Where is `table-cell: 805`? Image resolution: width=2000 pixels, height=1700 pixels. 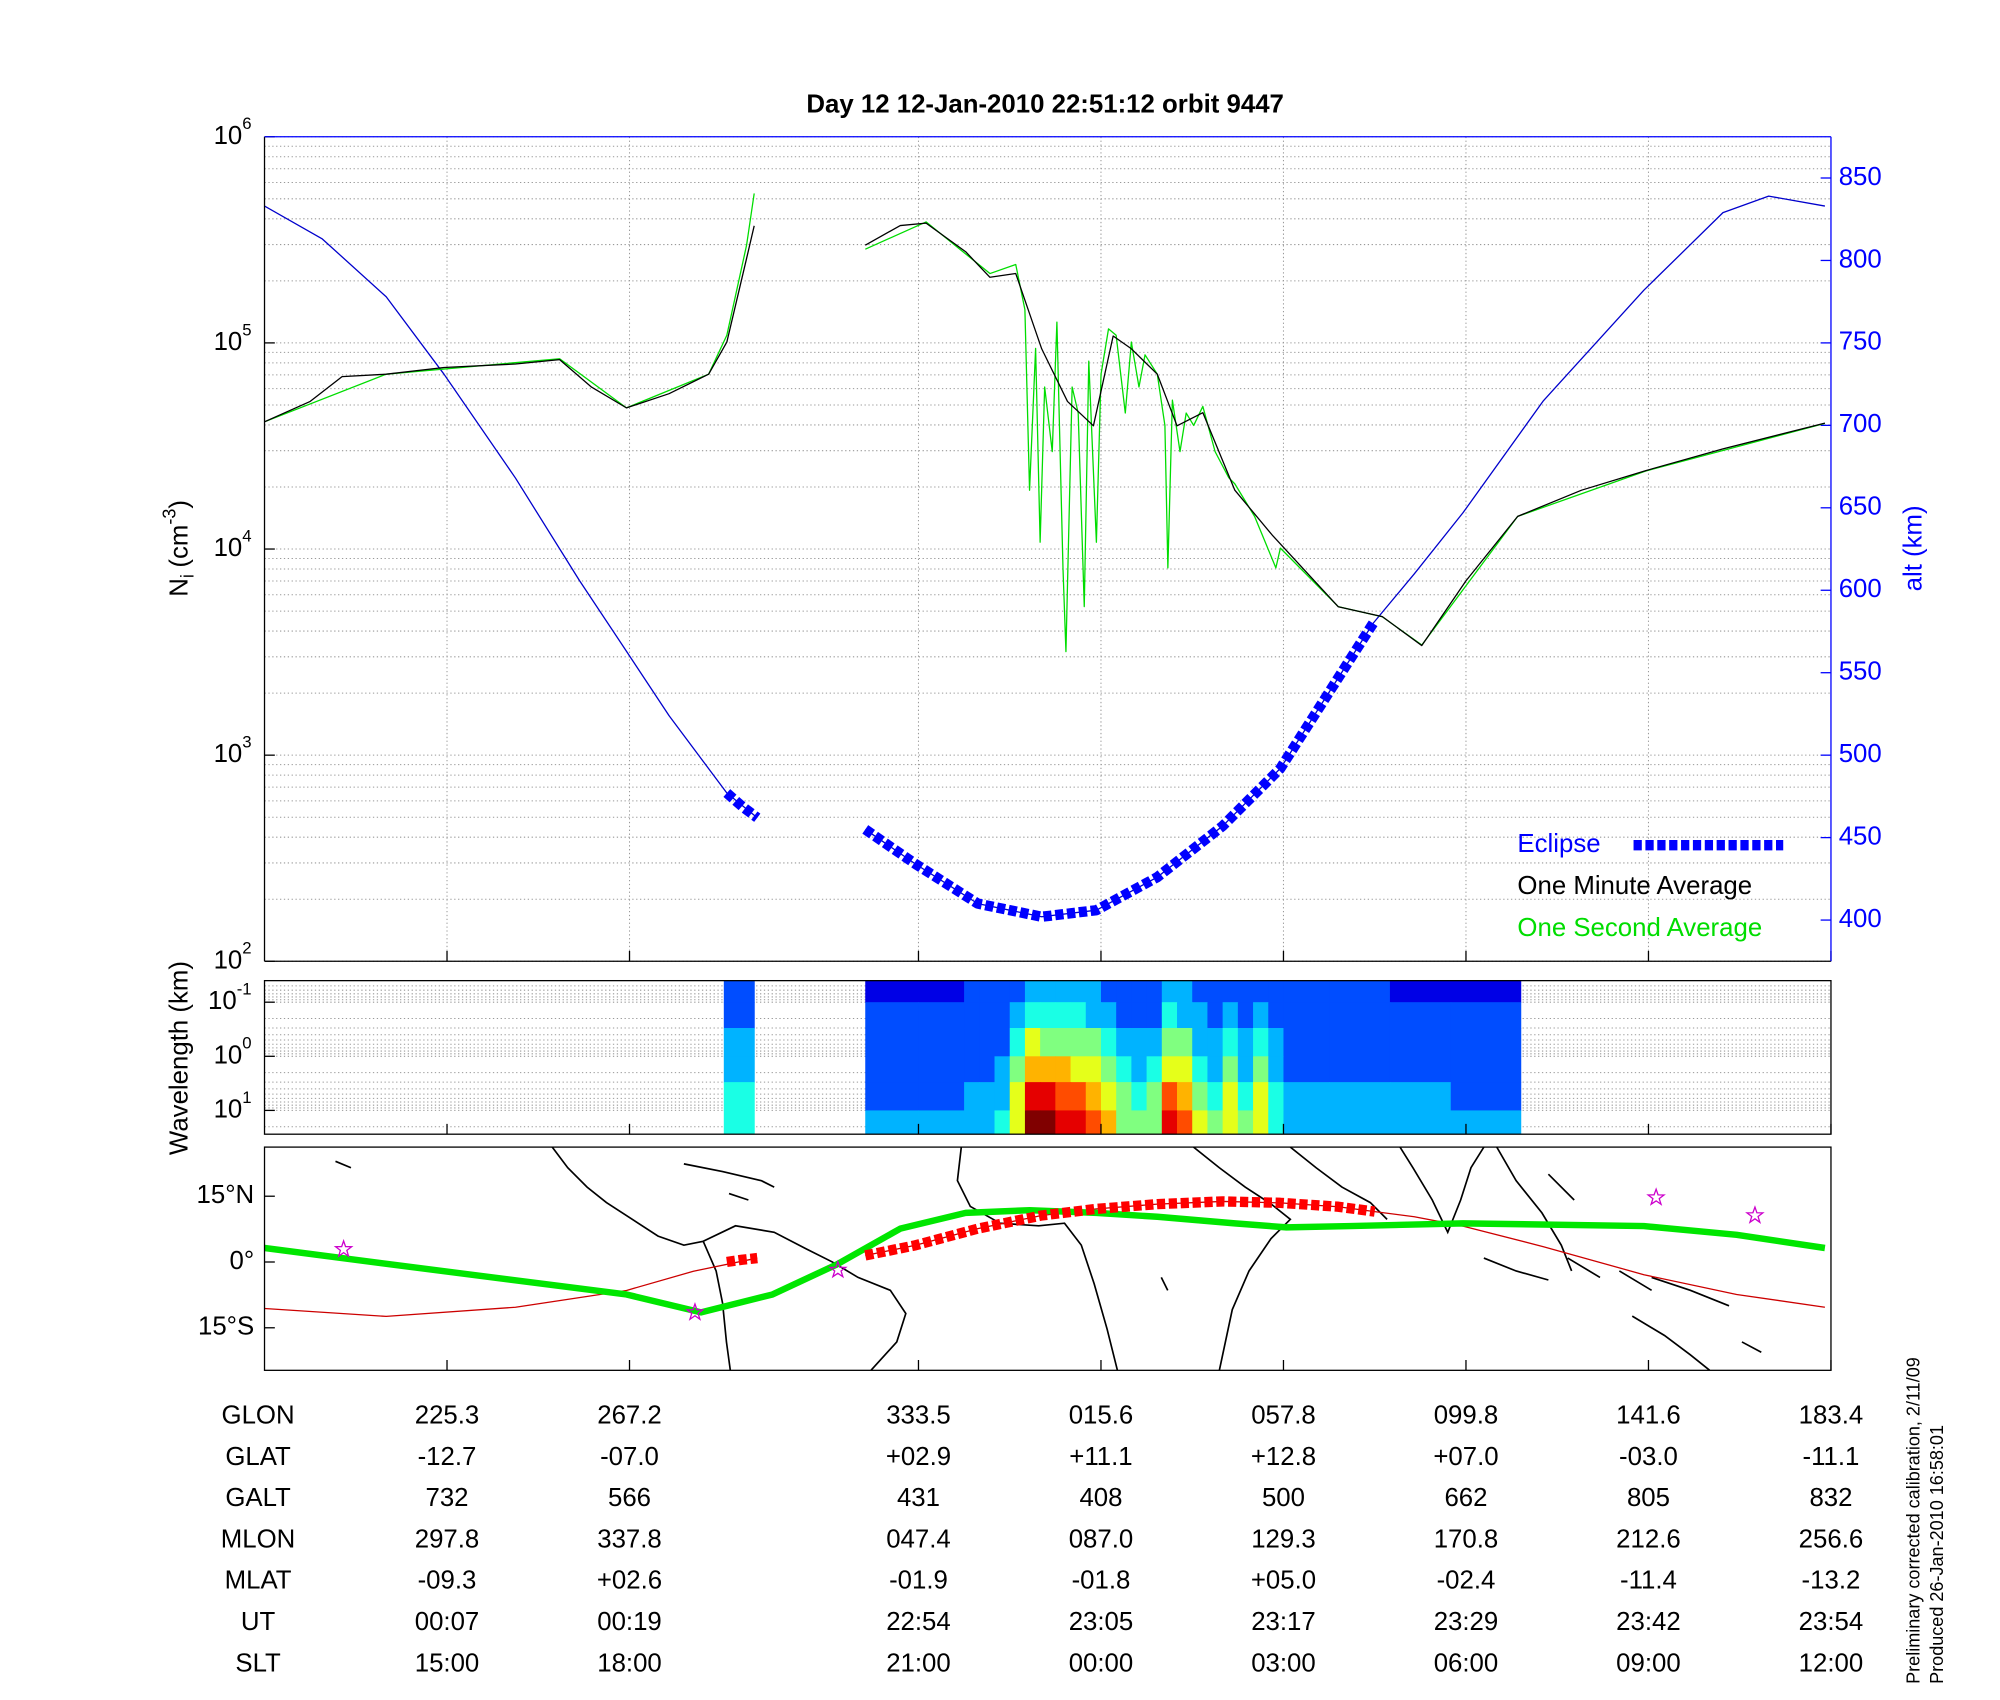
table-cell: 805 is located at coordinates (1648, 1498).